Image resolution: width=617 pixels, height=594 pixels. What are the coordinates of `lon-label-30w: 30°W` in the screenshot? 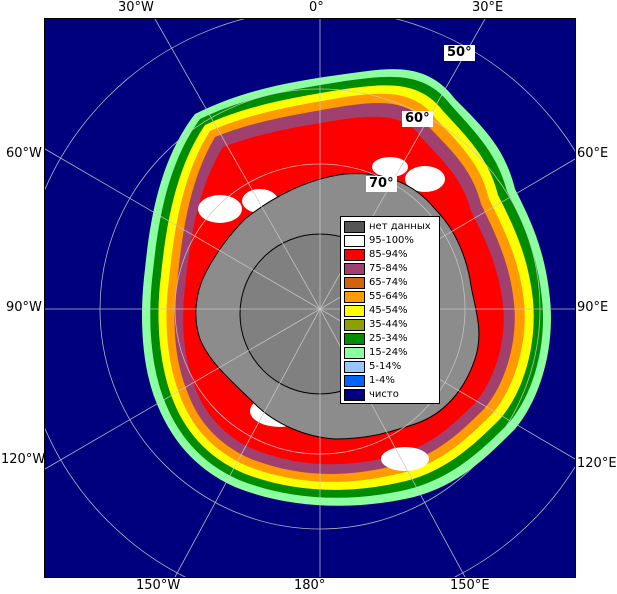 It's located at (136, 7).